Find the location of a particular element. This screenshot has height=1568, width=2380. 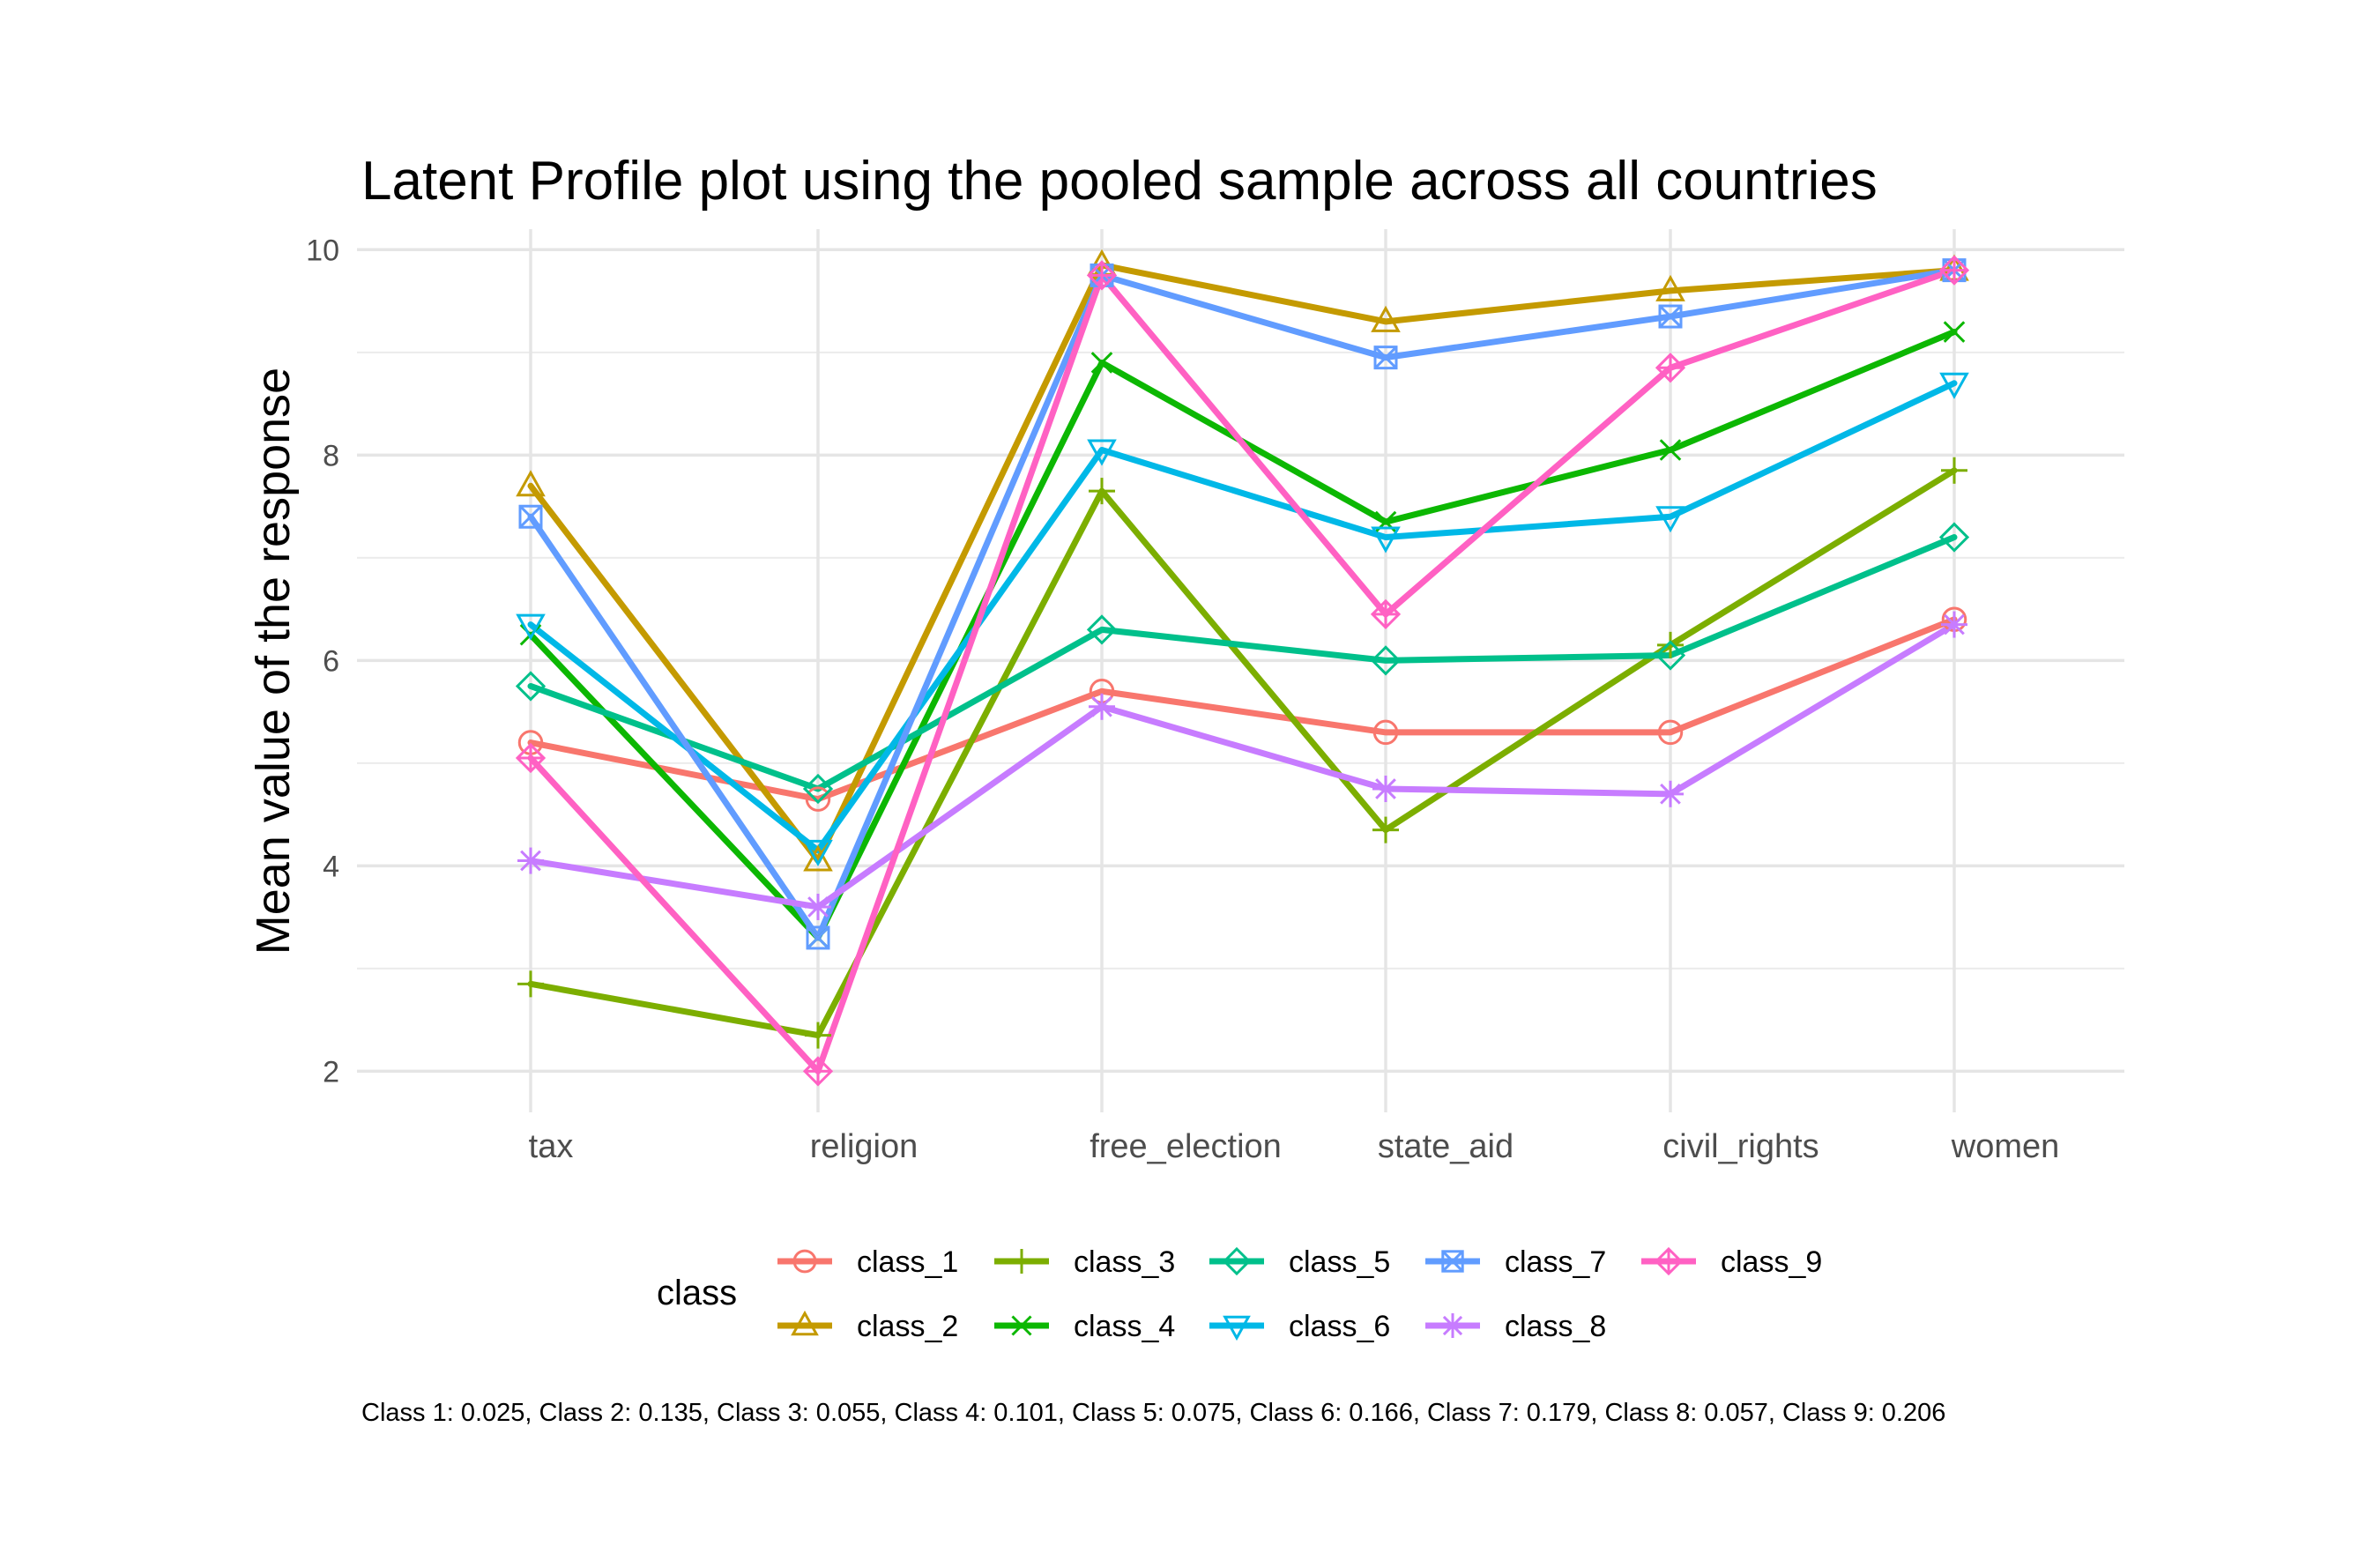

legend-item-class_9: class_9 is located at coordinates (1731, 1262).